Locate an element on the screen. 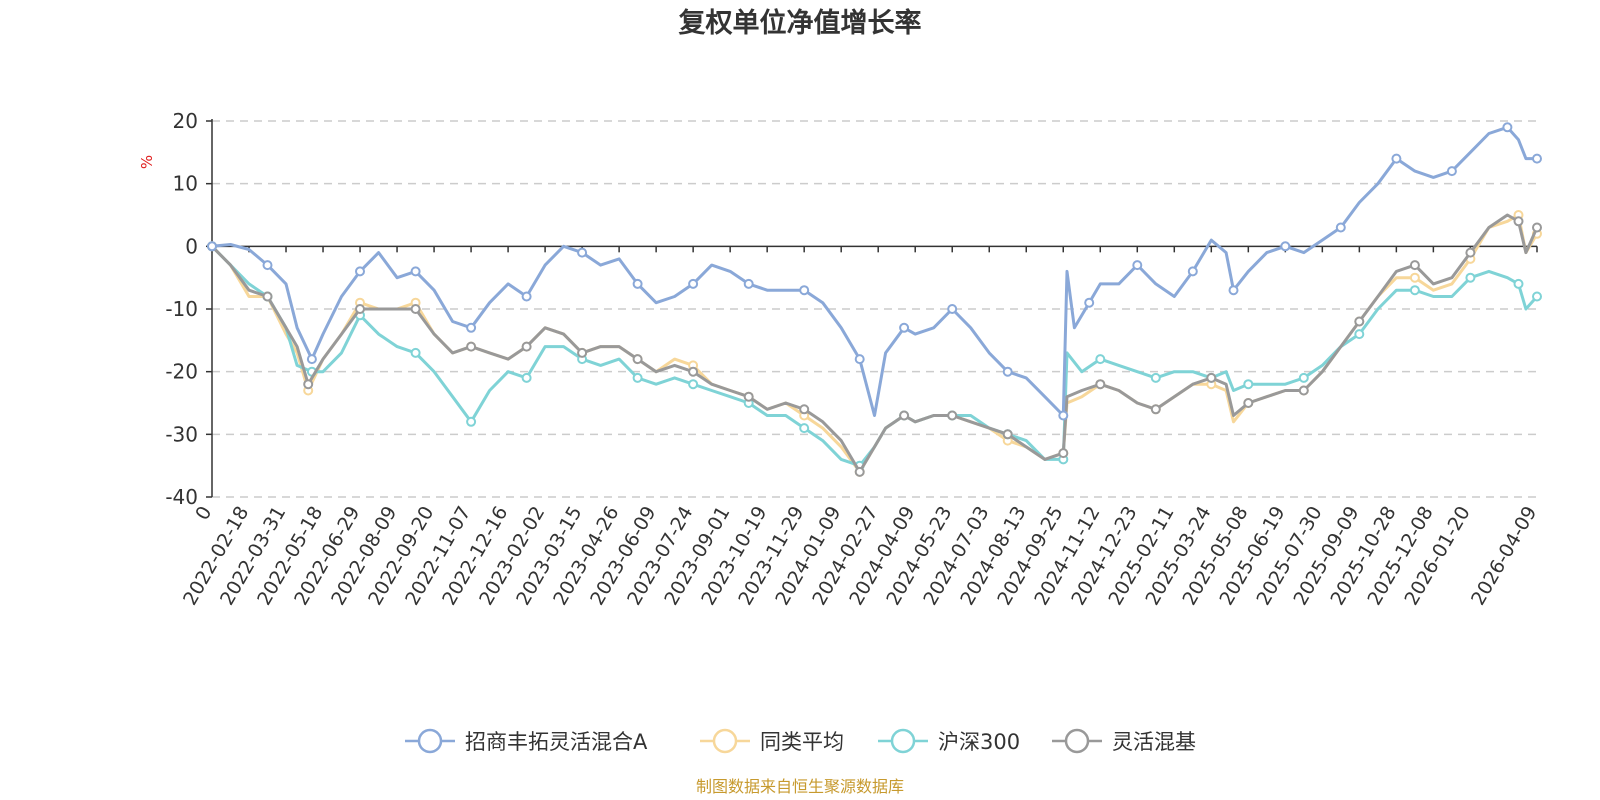 The height and width of the screenshot is (800, 1600). legend-label: 招商丰拓灵活混合A is located at coordinates (556, 742).